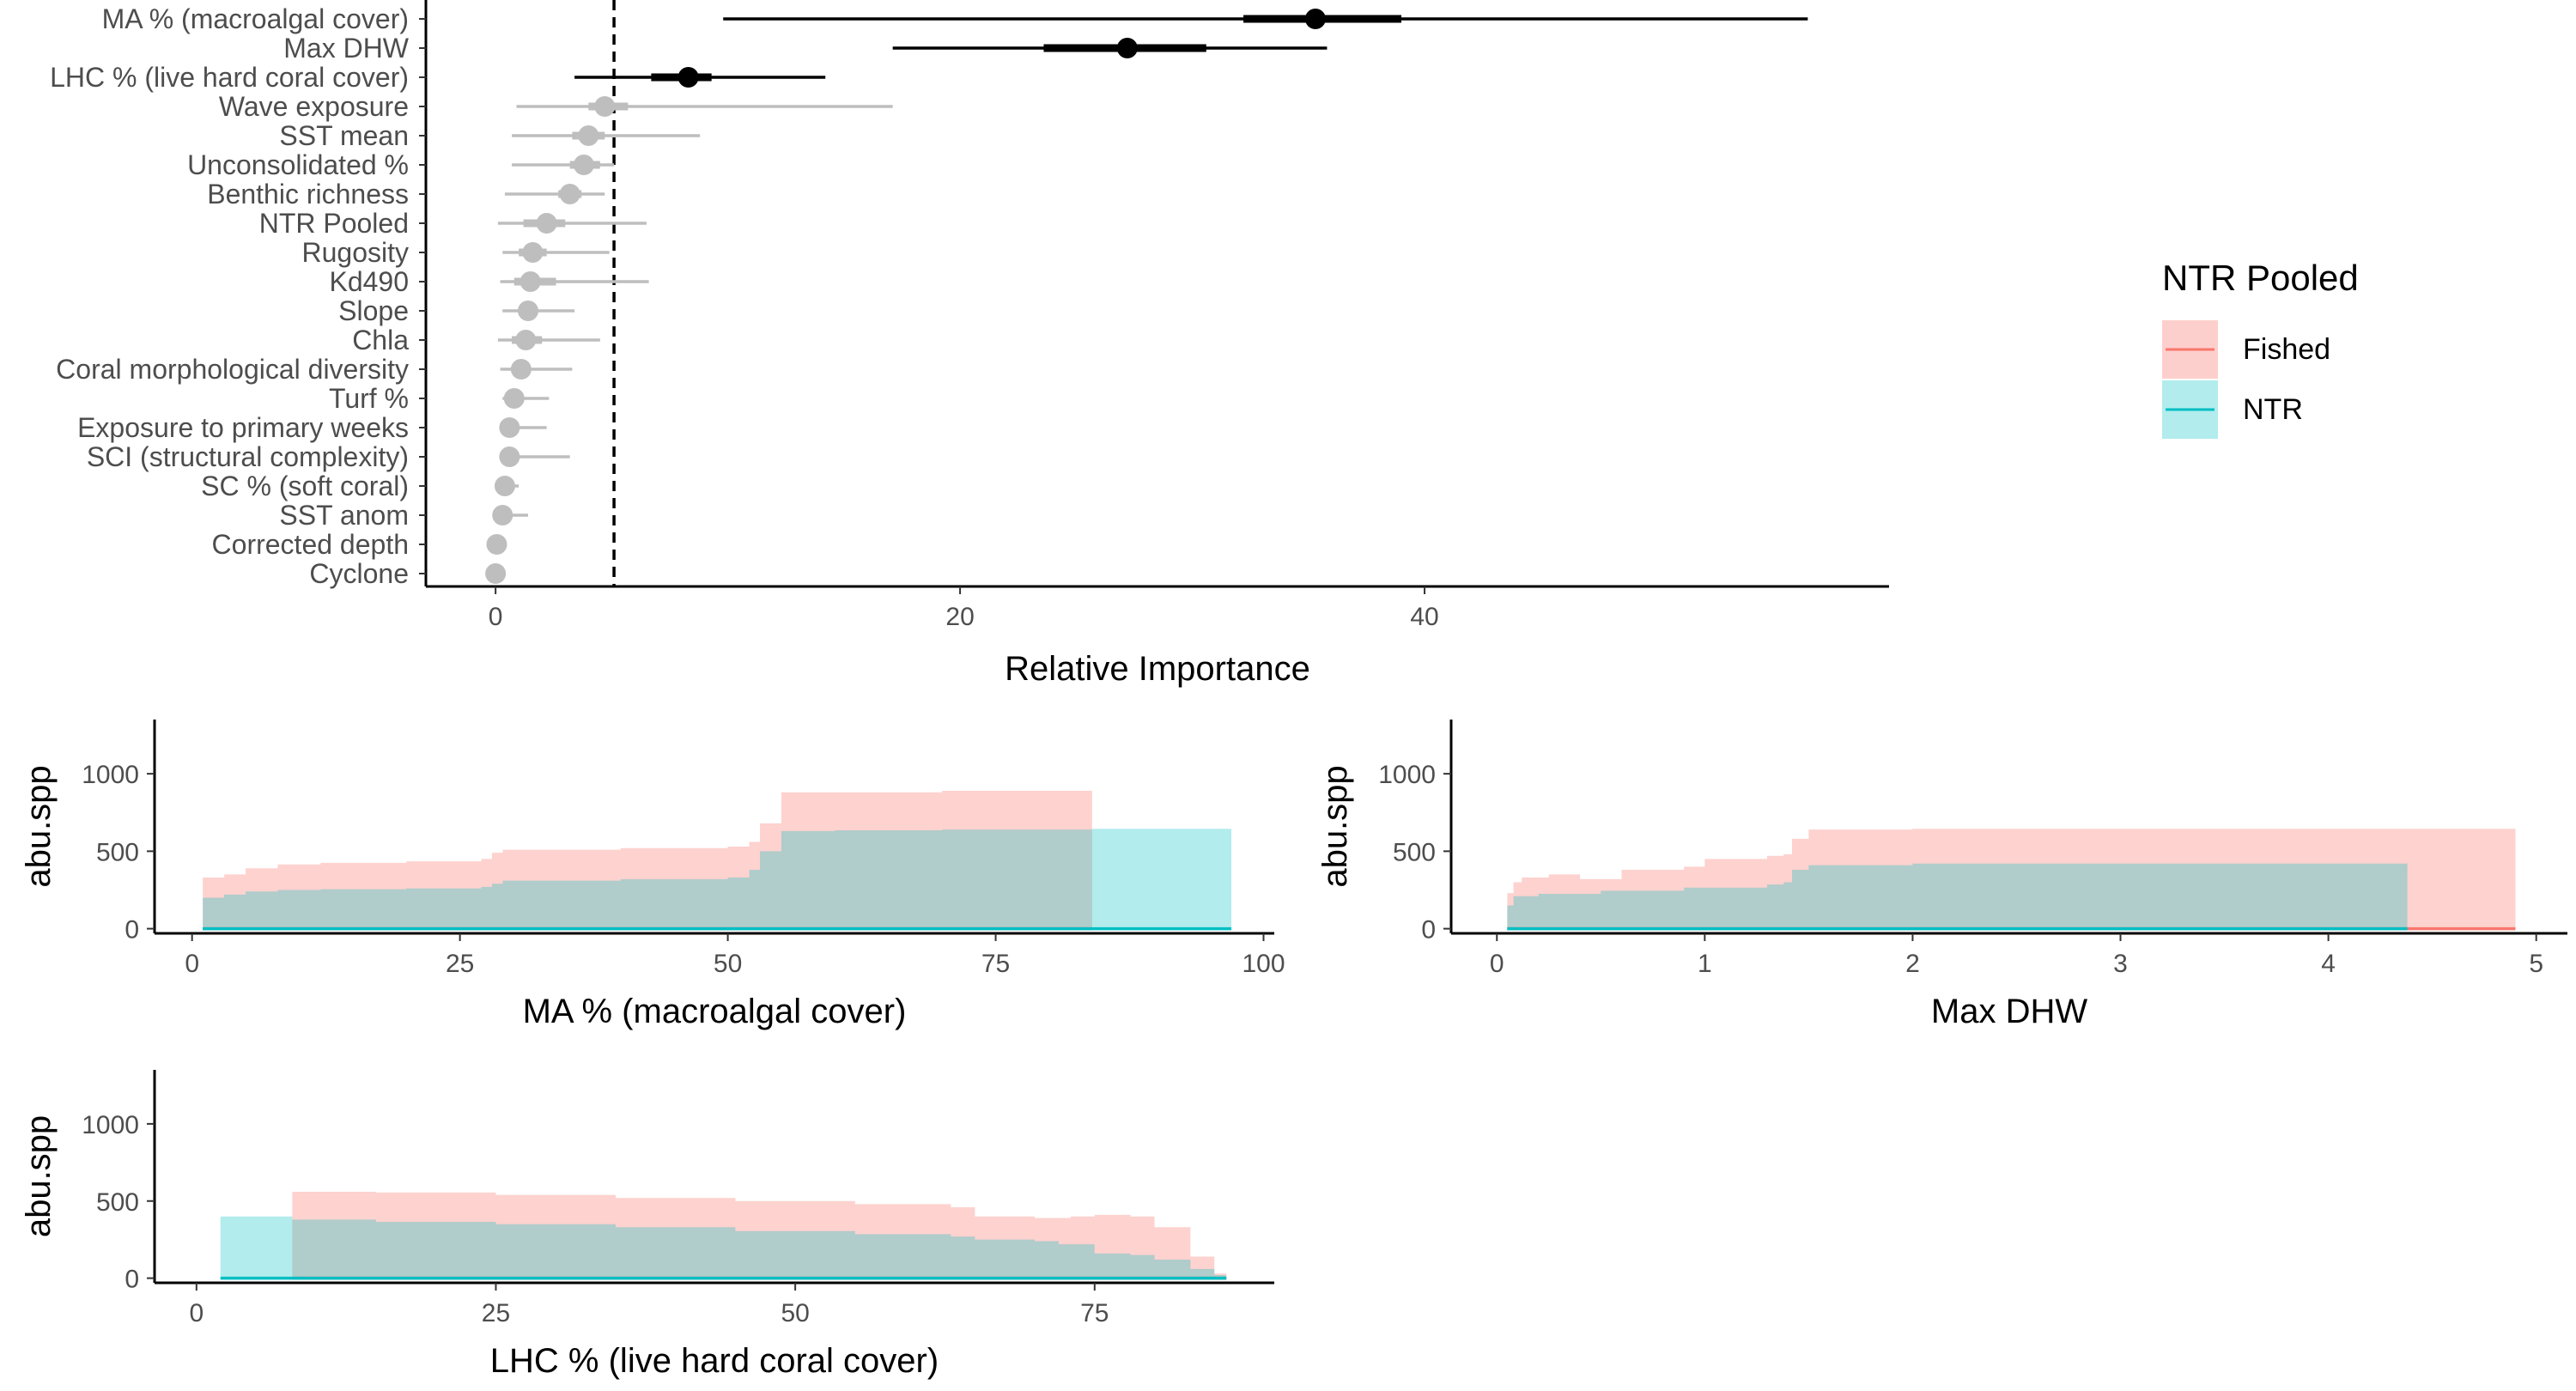 The image size is (2576, 1391). I want to click on y-tick-label-kd490: Kd490, so click(369, 281).